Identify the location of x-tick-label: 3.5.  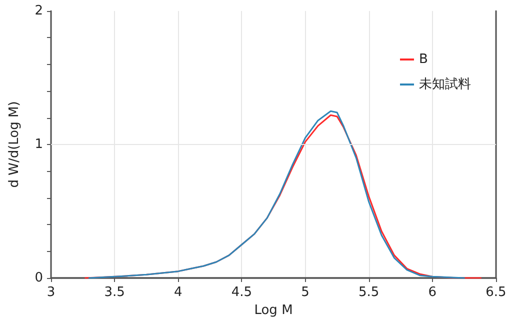
(114, 292).